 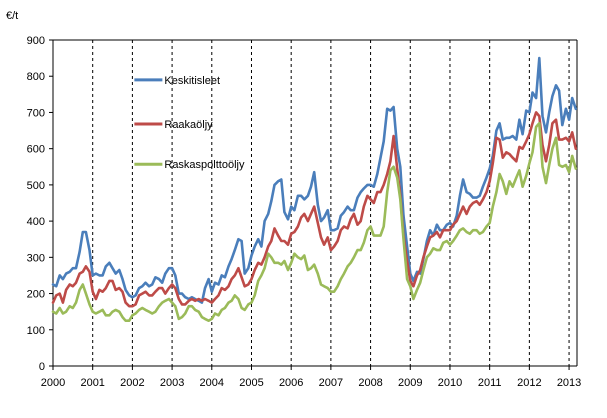 I want to click on x-tick-label: 2004, so click(x=212, y=383).